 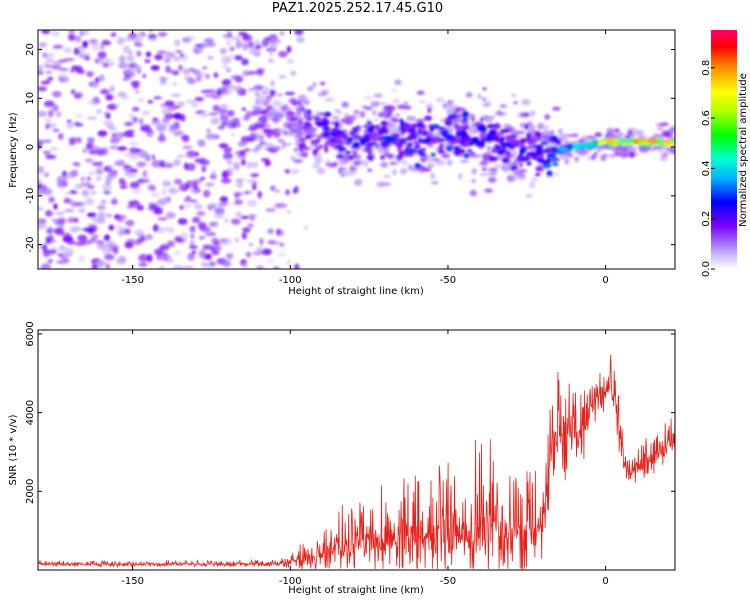 I want to click on snr-xtick-label: -100, so click(x=290, y=581).